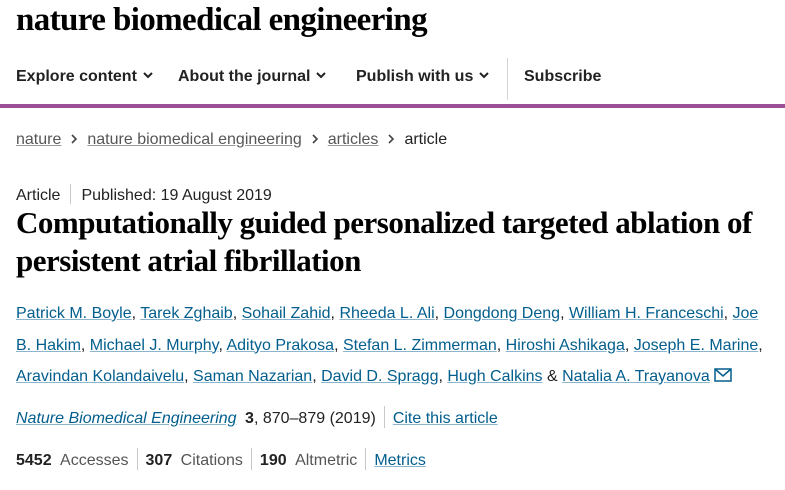 This screenshot has width=785, height=490. I want to click on author-link: Dongdong Deng, so click(502, 313).